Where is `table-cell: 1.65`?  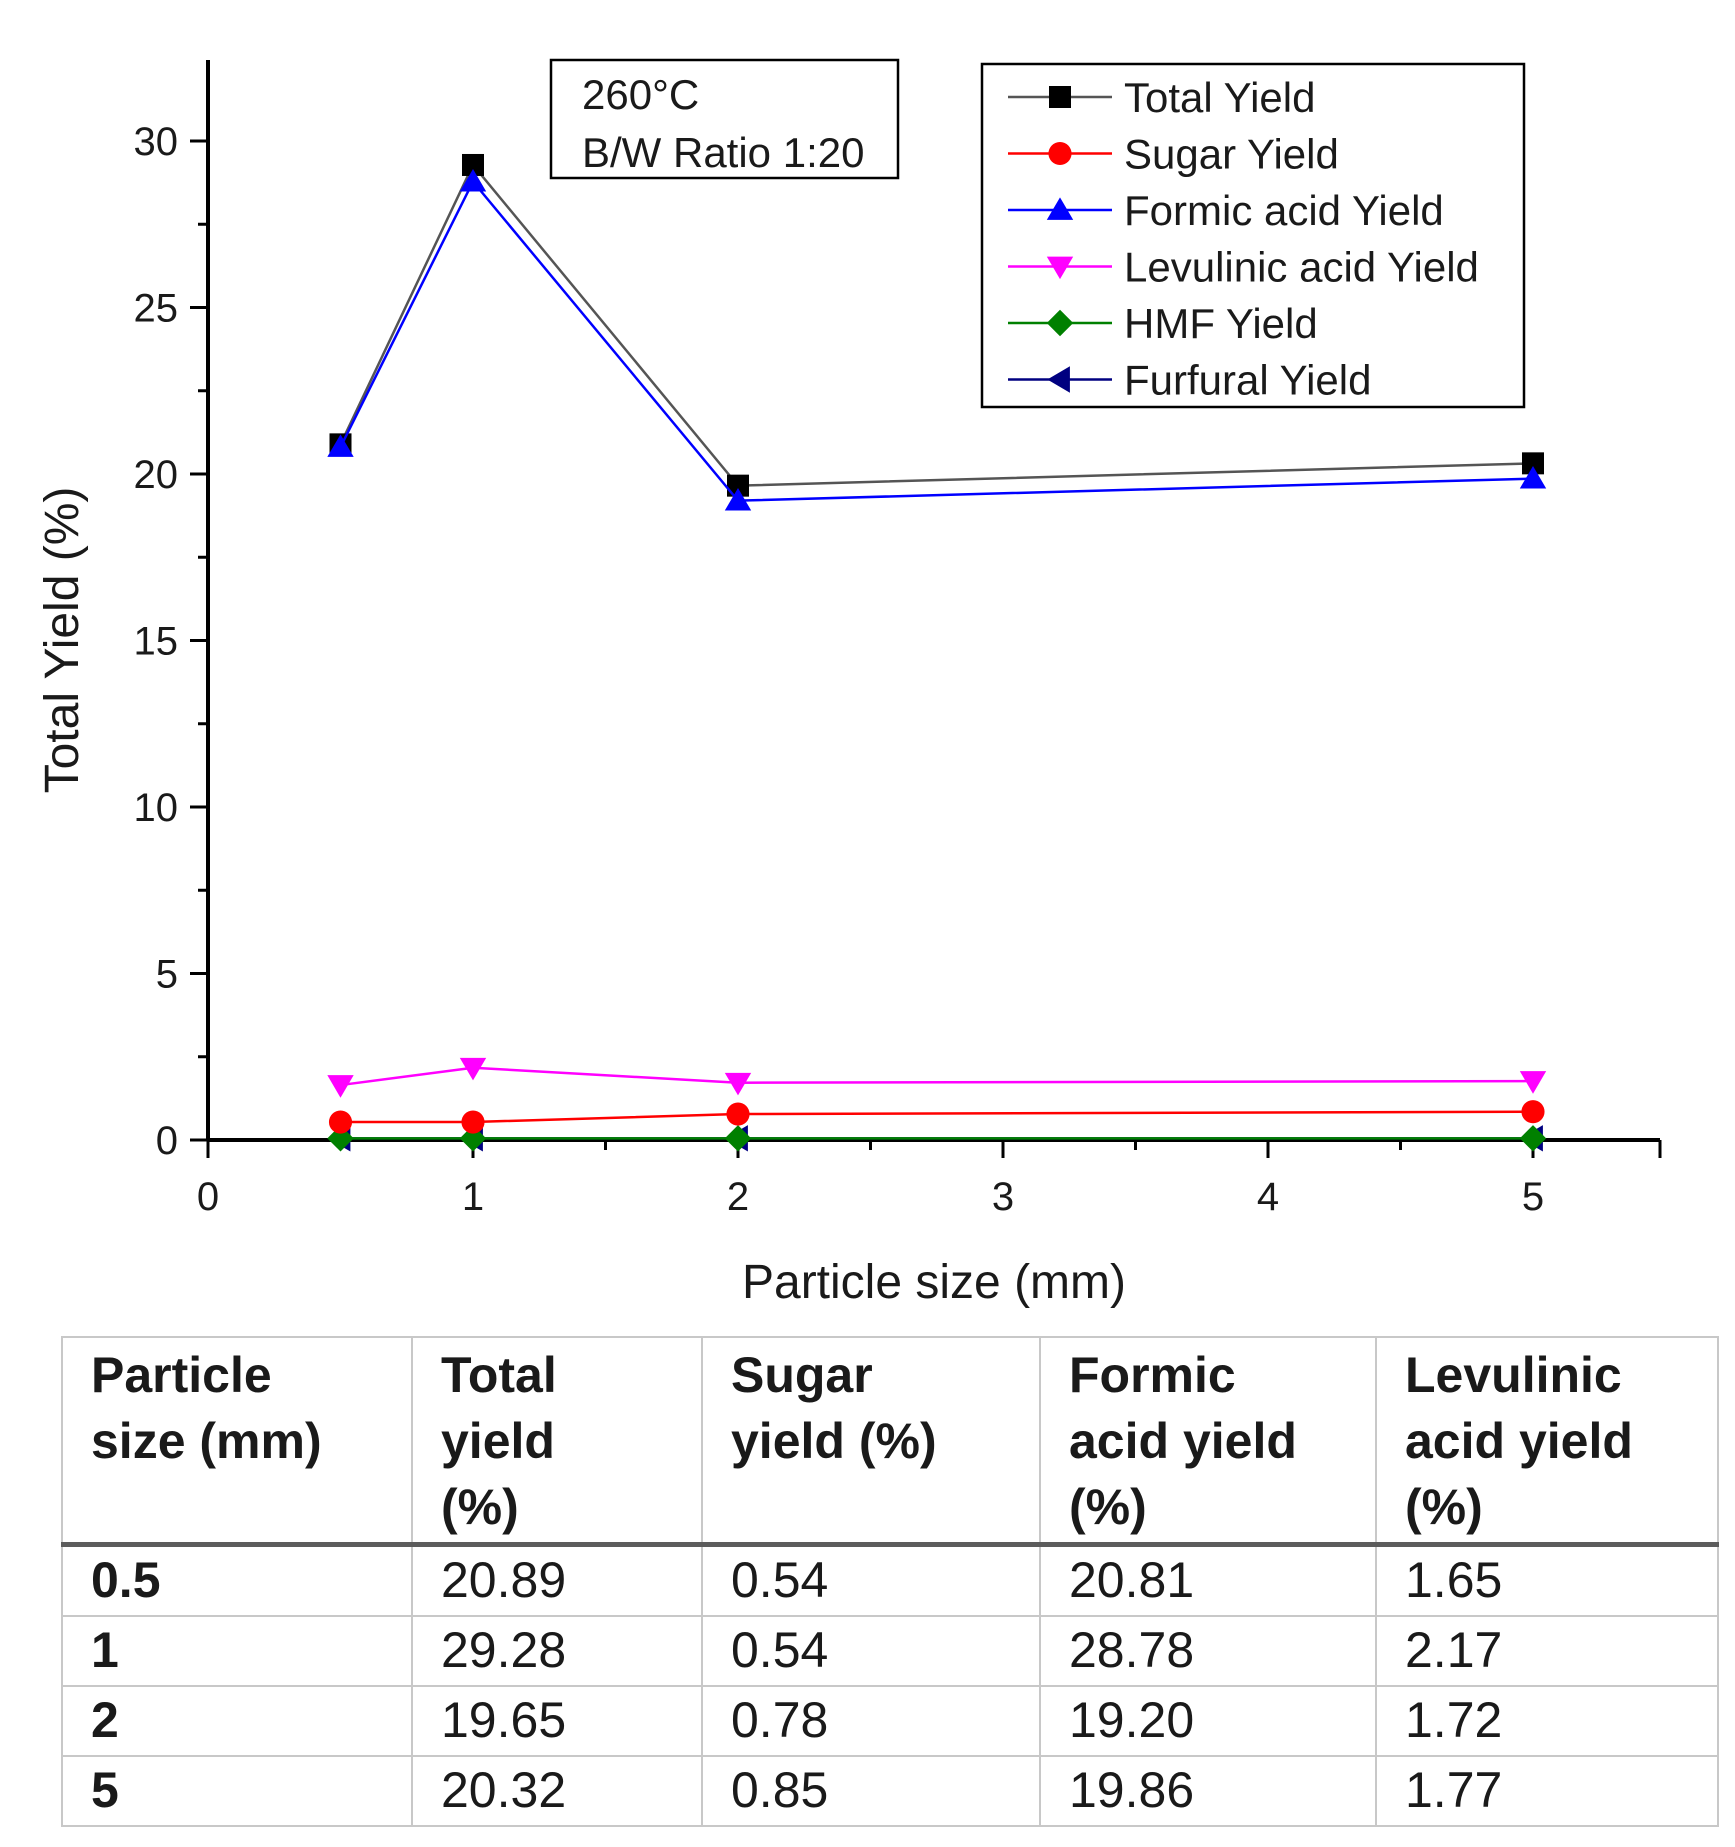
table-cell: 1.65 is located at coordinates (1547, 1580).